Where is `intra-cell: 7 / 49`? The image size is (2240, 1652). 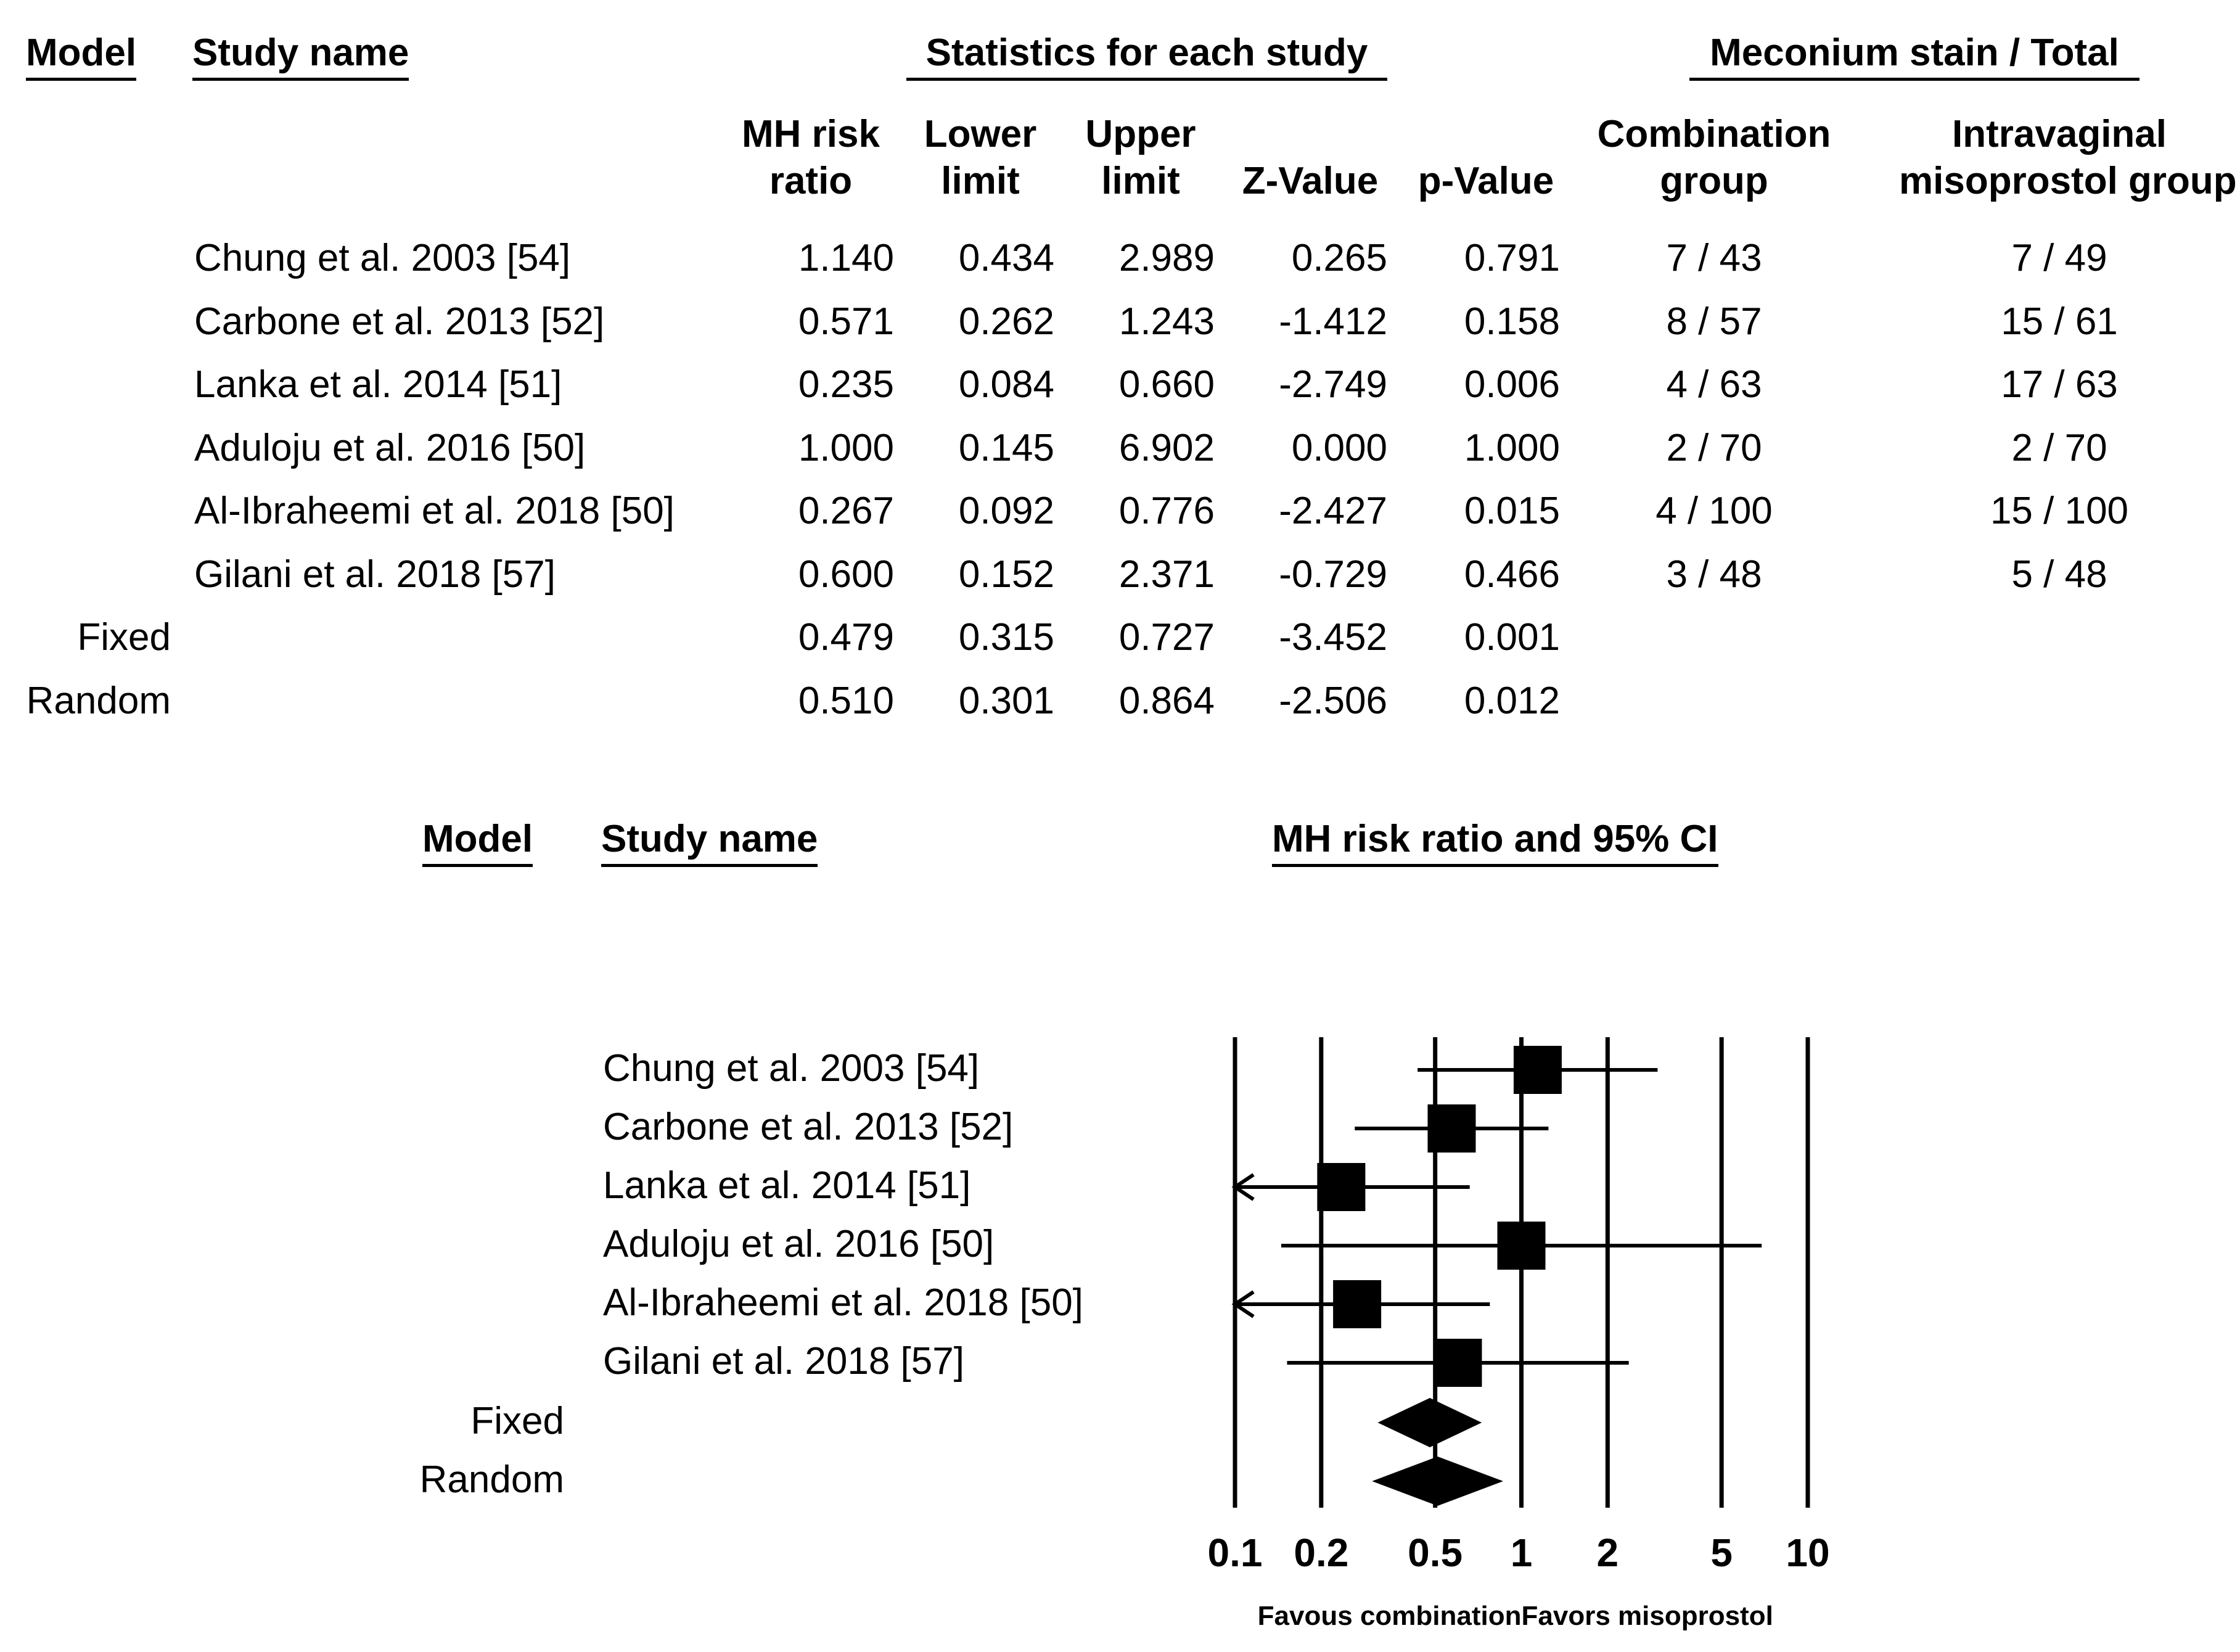 intra-cell: 7 / 49 is located at coordinates (2059, 258).